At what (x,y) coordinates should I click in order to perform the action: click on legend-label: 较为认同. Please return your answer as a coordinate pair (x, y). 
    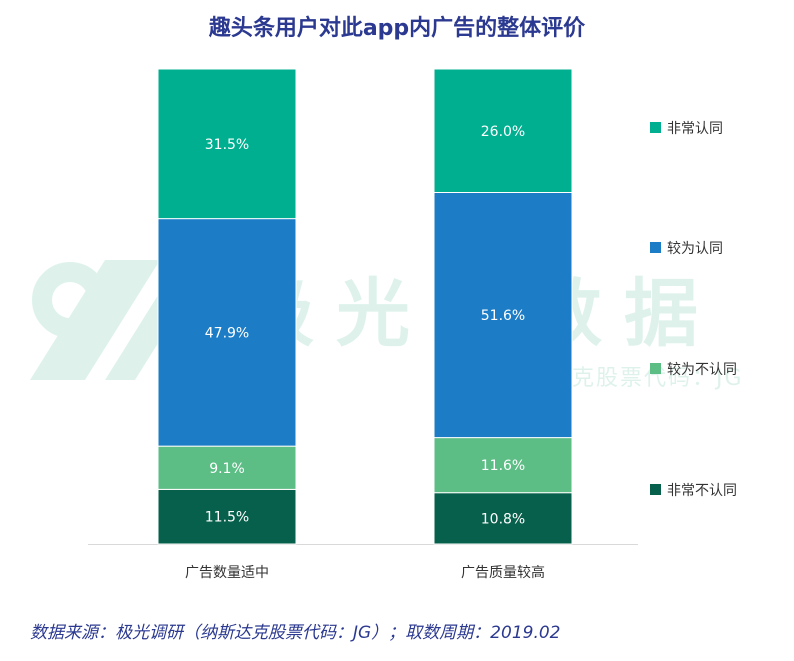
    Looking at the image, I should click on (695, 249).